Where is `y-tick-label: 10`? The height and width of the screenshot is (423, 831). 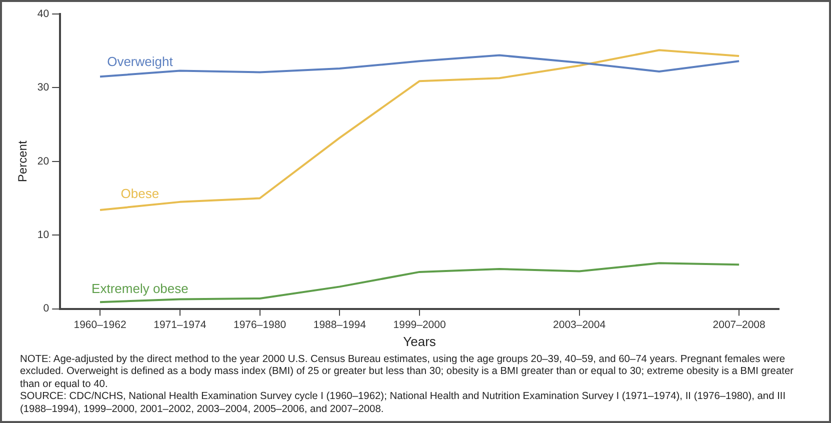 y-tick-label: 10 is located at coordinates (43, 234).